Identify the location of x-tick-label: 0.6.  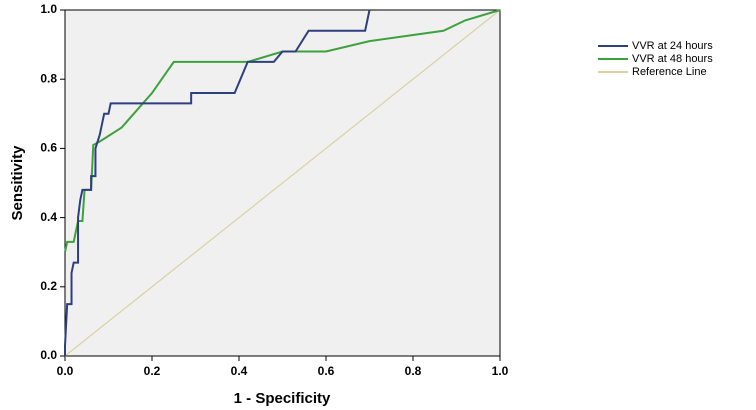
(326, 371).